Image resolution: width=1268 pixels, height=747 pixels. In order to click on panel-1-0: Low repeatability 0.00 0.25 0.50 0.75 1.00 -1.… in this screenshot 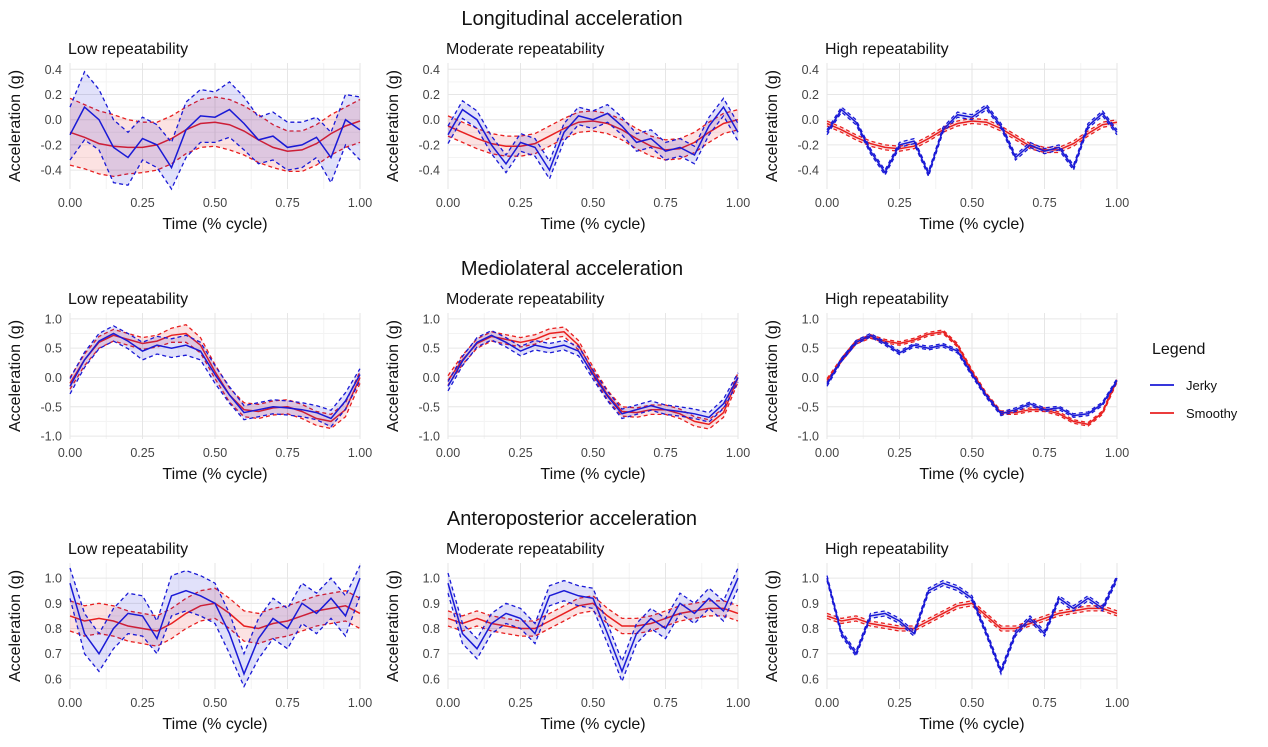, I will do `click(189, 387)`.